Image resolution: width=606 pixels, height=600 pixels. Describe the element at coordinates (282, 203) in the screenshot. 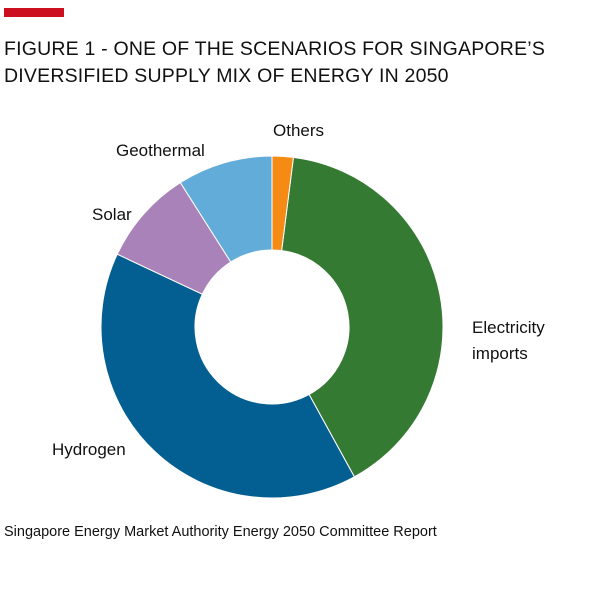

I see `slice-others` at that location.